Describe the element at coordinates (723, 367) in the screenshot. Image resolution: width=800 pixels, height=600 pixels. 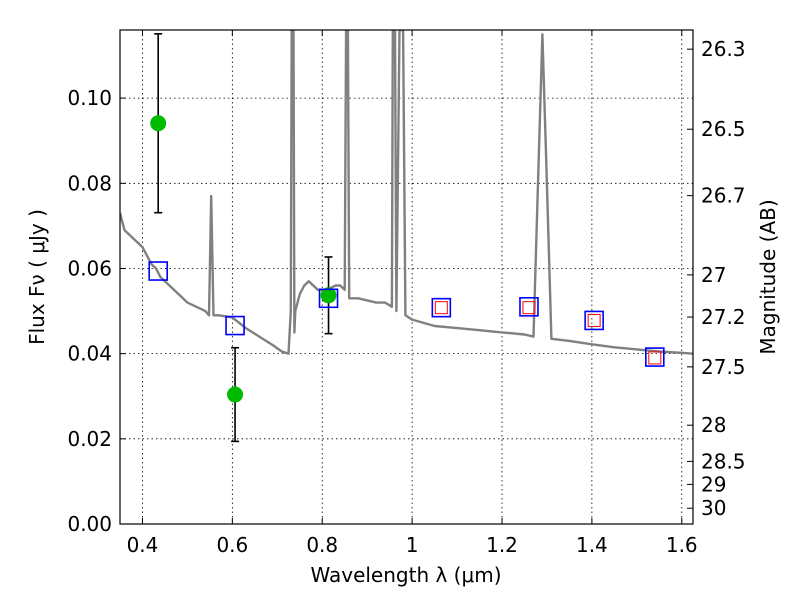
I see `y2-tick-label: 27.5` at that location.